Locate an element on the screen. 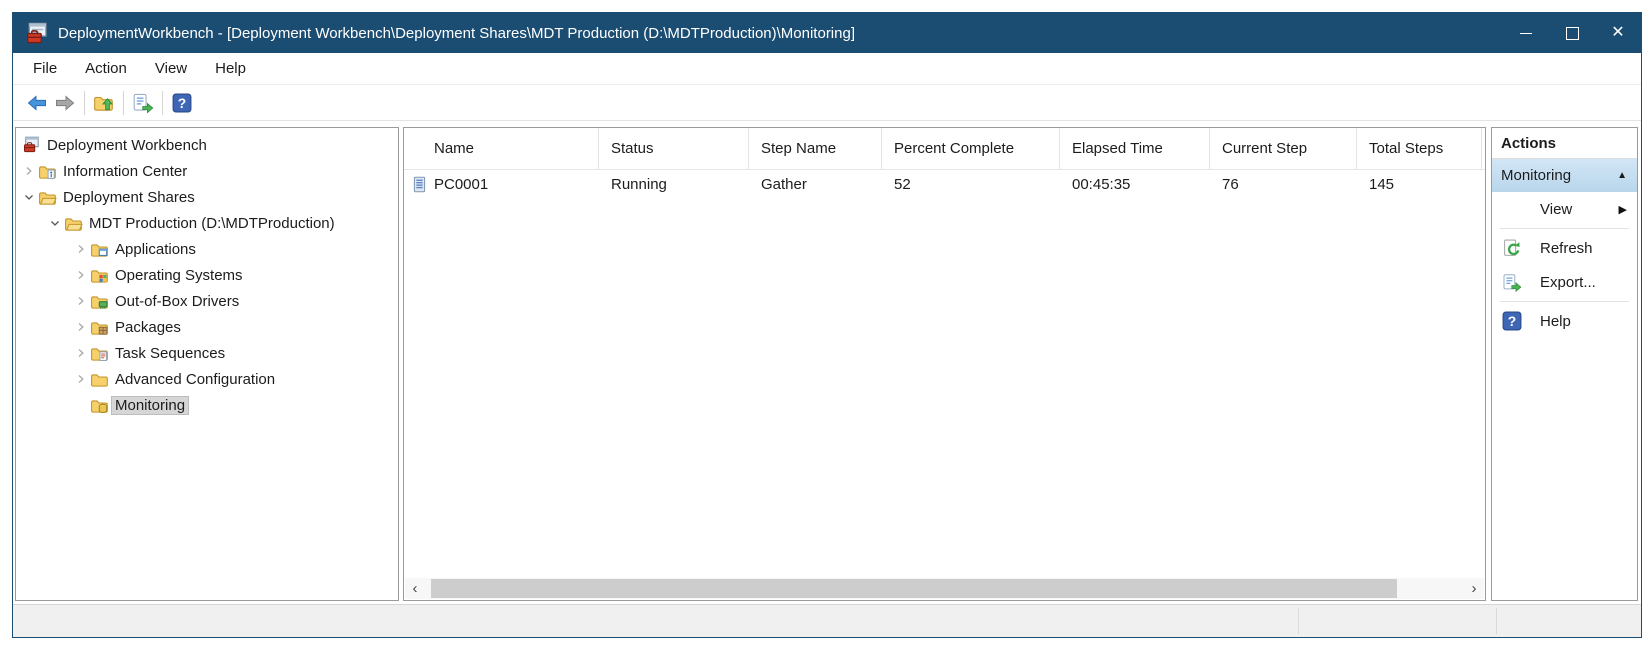  computer-icon is located at coordinates (419, 184).